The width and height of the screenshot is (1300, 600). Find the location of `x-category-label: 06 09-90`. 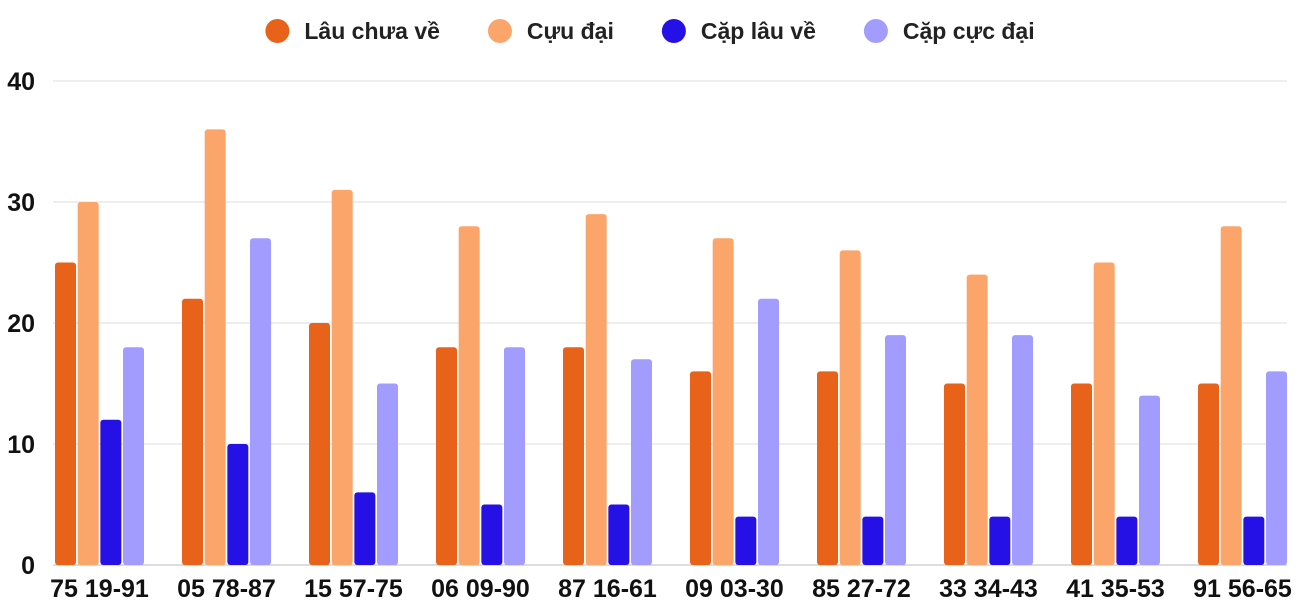

x-category-label: 06 09-90 is located at coordinates (480, 587).